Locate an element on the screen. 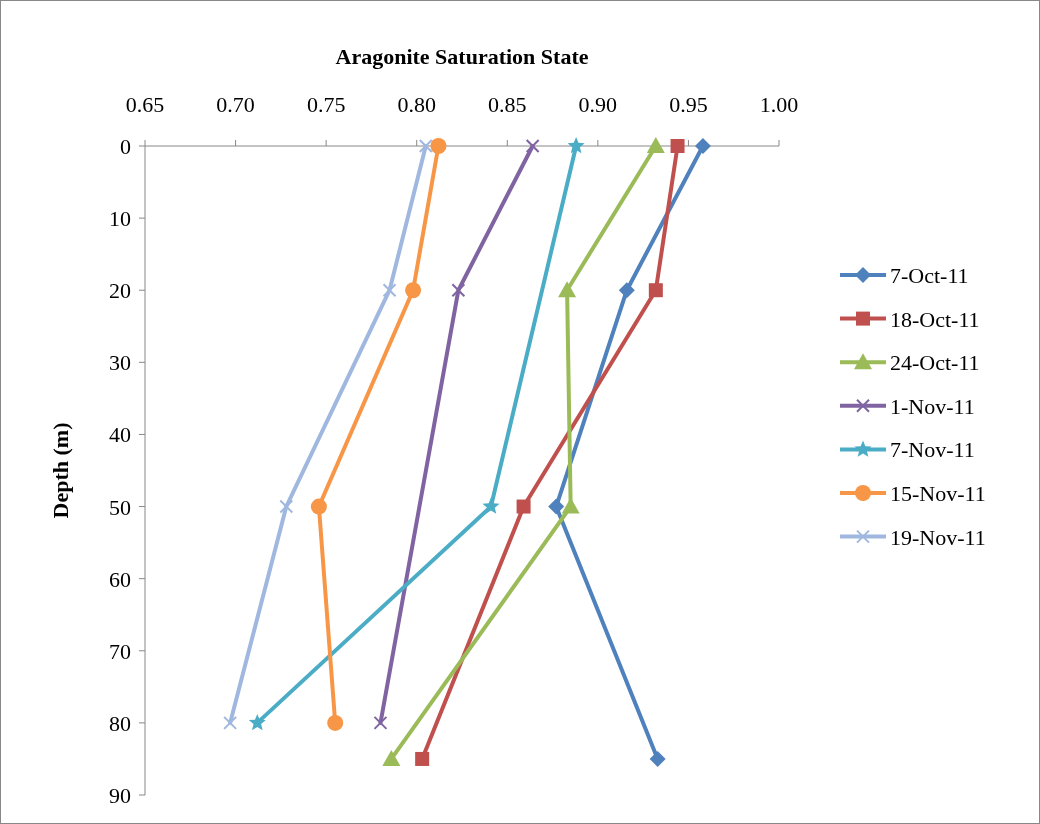  legend-label: 15-Nov-11 is located at coordinates (938, 493).